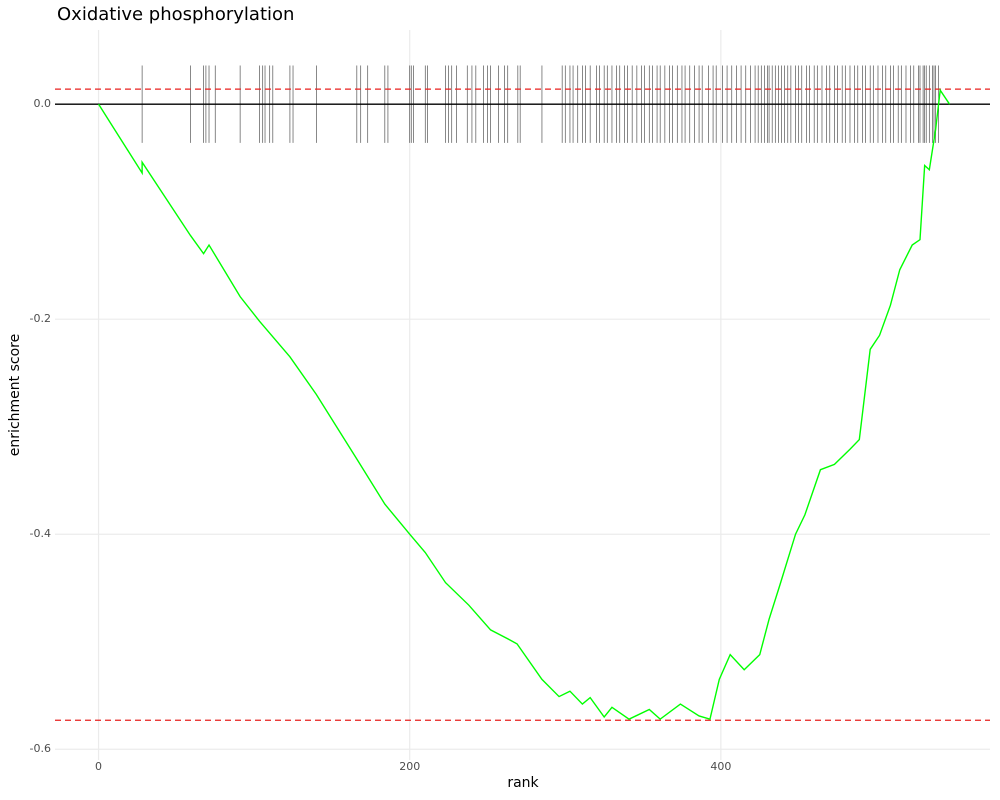 This screenshot has height=800, width=1000. What do you see at coordinates (40, 533) in the screenshot?
I see `y-tick-label: -0.4` at bounding box center [40, 533].